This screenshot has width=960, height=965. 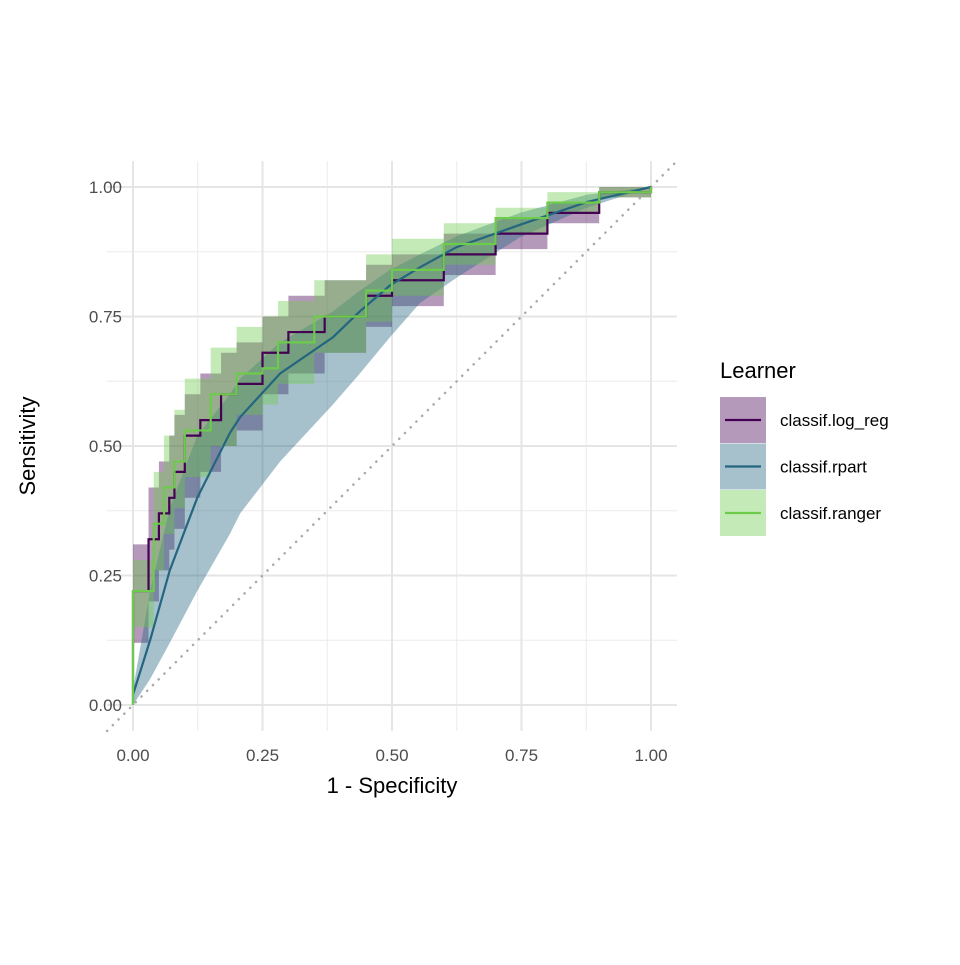 I want to click on legend-item-classif-rpart: classif.rpart, so click(x=793, y=466).